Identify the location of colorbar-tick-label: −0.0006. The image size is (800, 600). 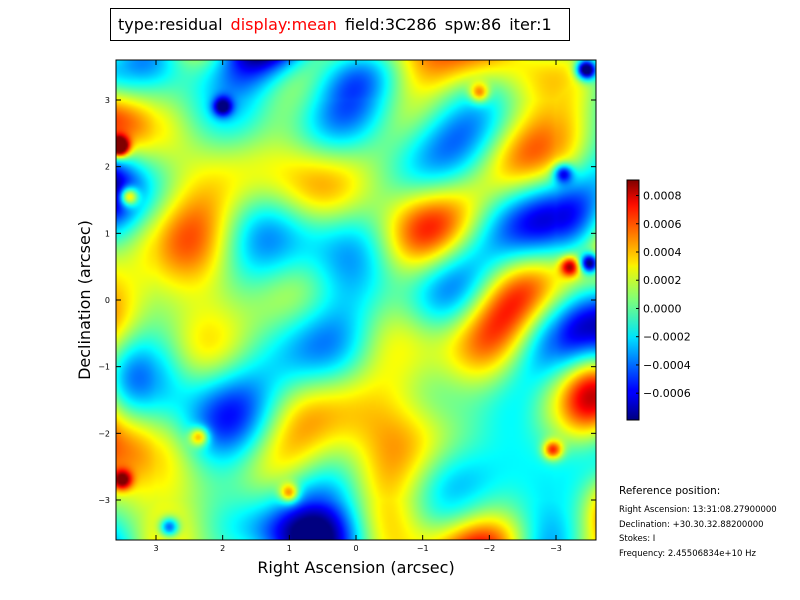
(667, 393).